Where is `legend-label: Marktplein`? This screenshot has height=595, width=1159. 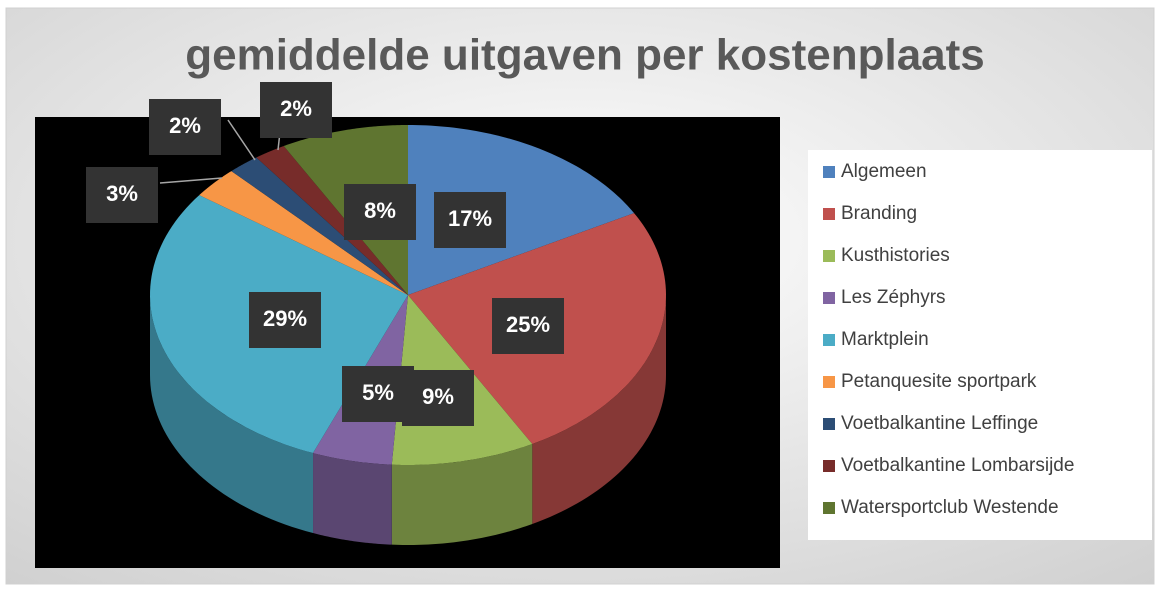 legend-label: Marktplein is located at coordinates (885, 339).